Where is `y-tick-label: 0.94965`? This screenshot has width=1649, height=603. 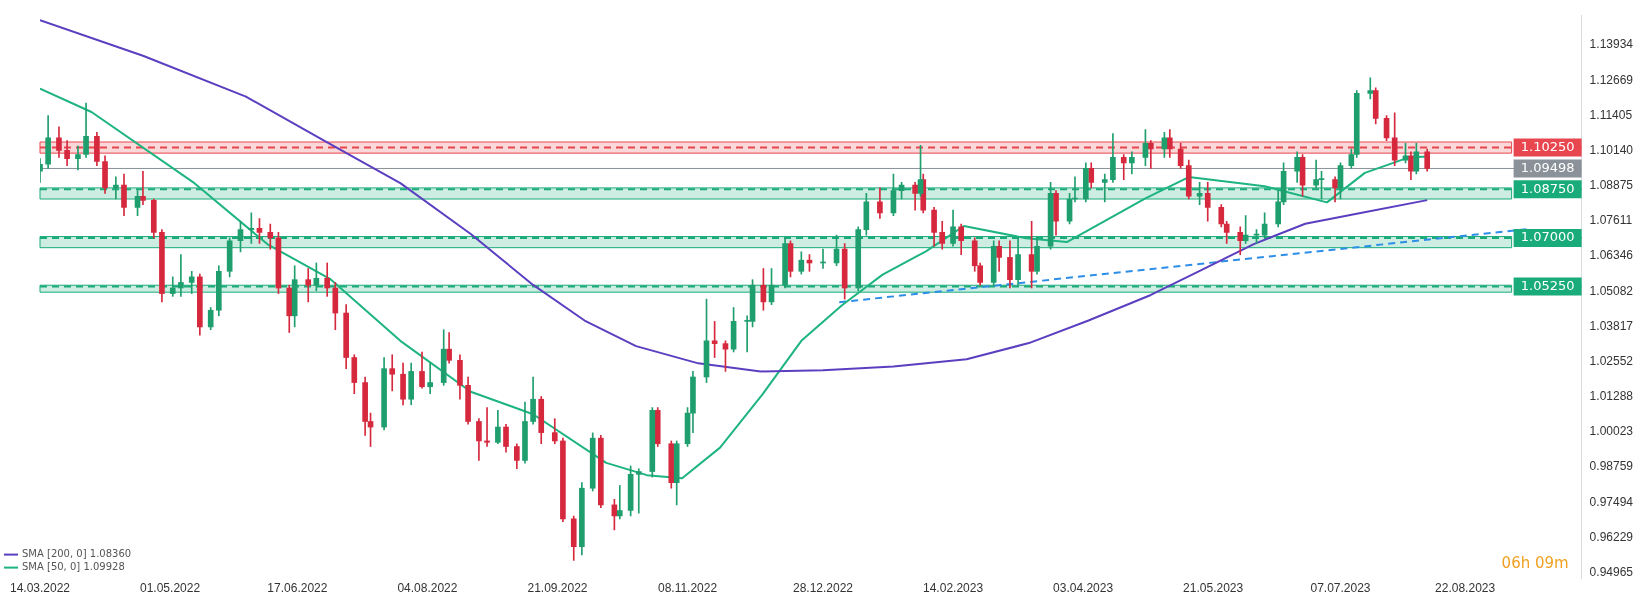 y-tick-label: 0.94965 is located at coordinates (1611, 571).